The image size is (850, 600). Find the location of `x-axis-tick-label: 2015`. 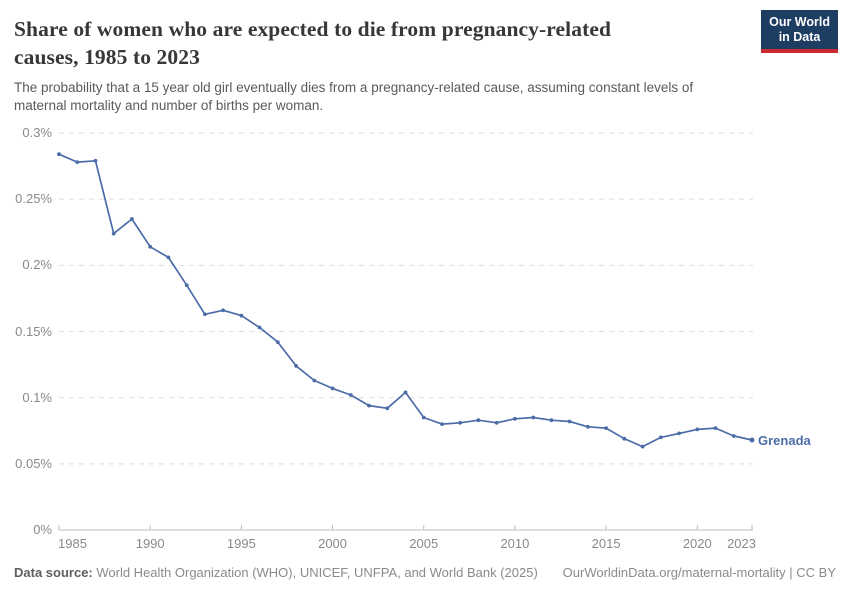

x-axis-tick-label: 2015 is located at coordinates (606, 543).